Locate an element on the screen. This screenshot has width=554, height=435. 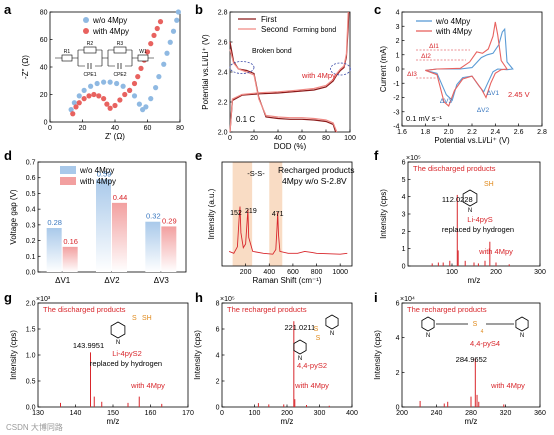
x-tick-label-h: 200 is located at coordinates (287, 413).